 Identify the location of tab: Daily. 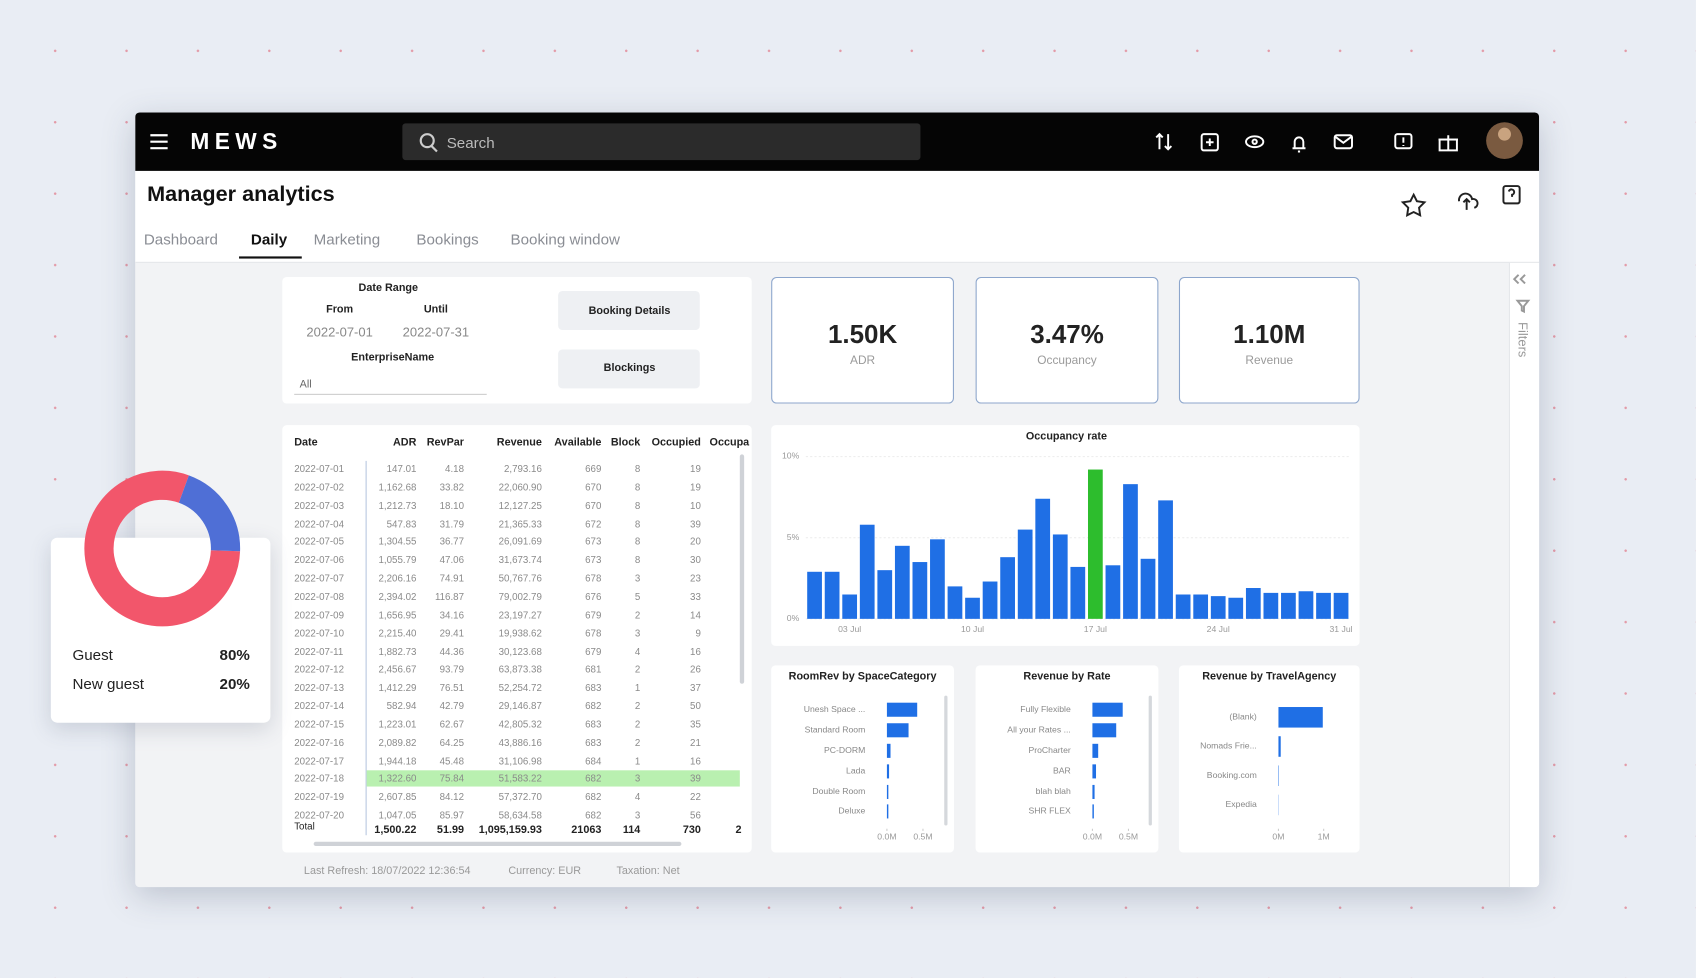
(269, 239).